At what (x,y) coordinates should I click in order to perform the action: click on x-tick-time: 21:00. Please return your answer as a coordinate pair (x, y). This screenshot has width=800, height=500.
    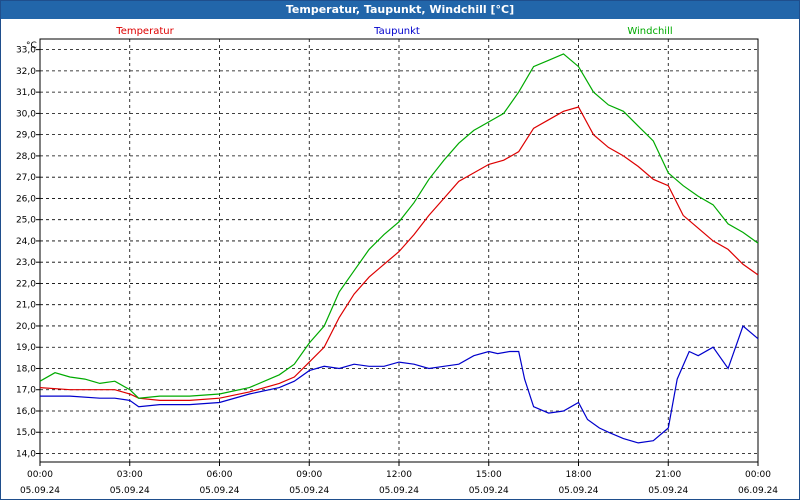
    Looking at the image, I should click on (668, 475).